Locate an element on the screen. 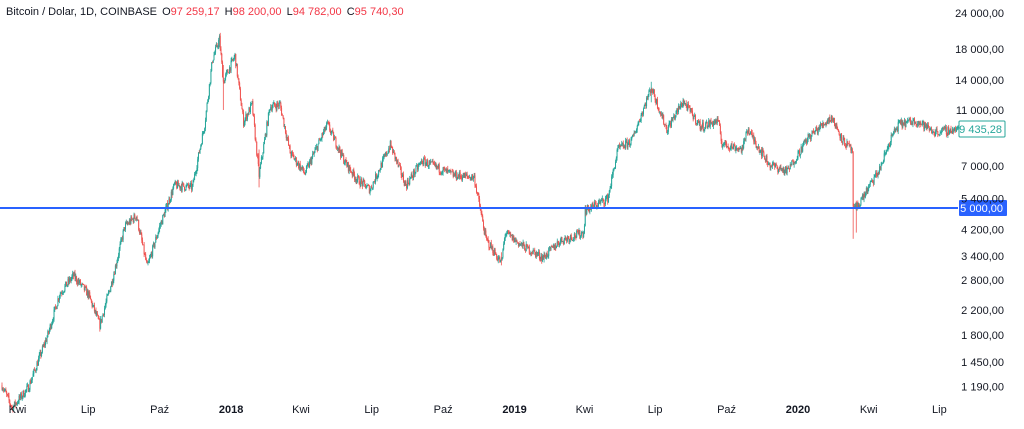  horizontal-line-layer: 5 000,00 is located at coordinates (503, 207).